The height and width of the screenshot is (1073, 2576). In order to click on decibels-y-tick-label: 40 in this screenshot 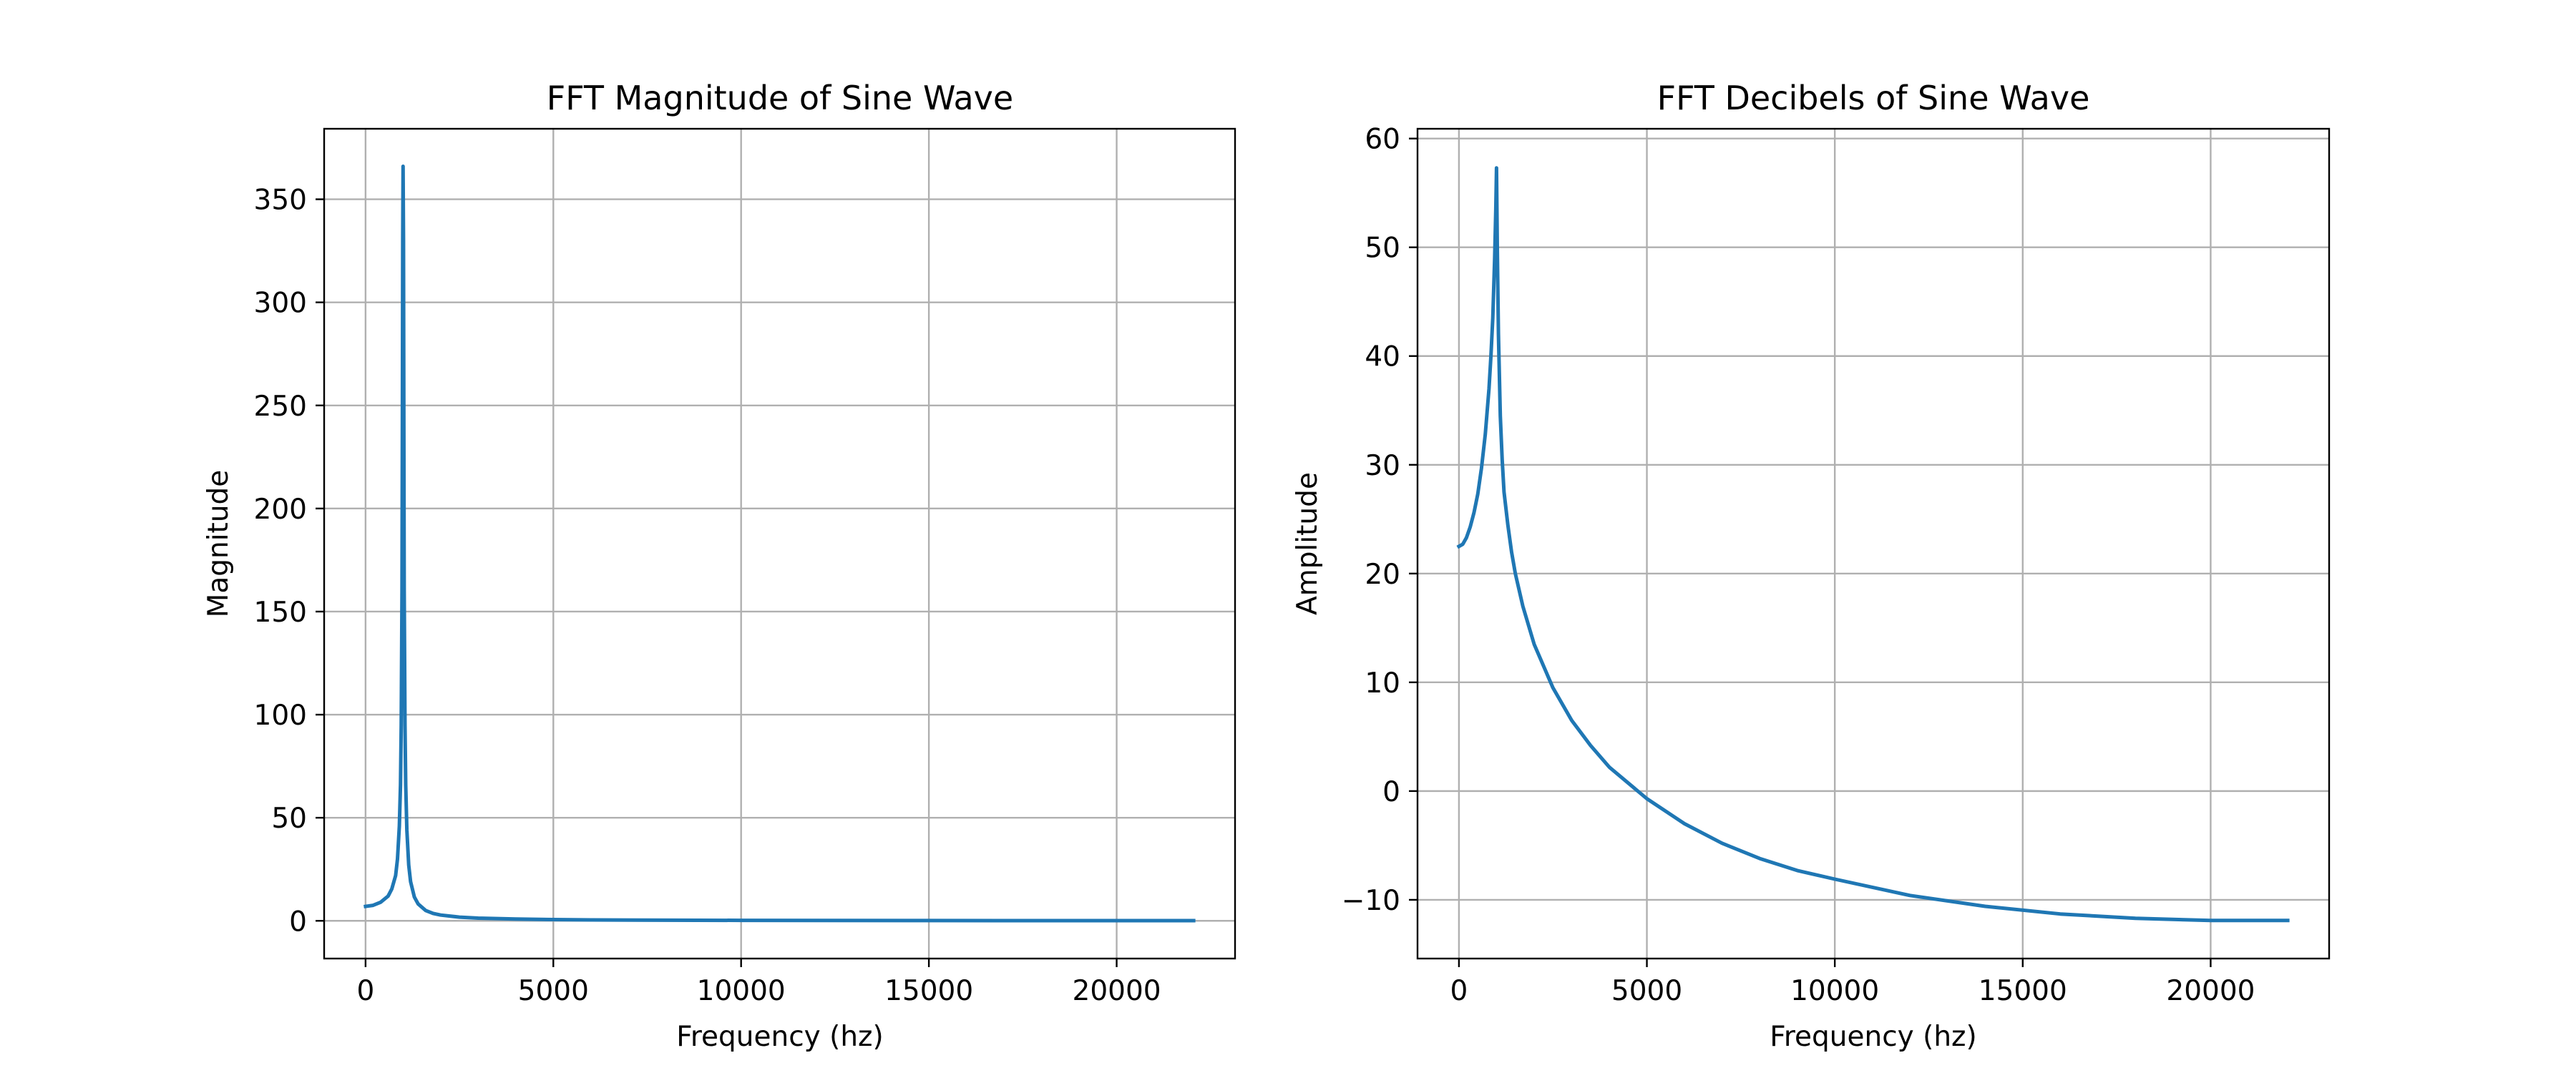, I will do `click(1382, 357)`.